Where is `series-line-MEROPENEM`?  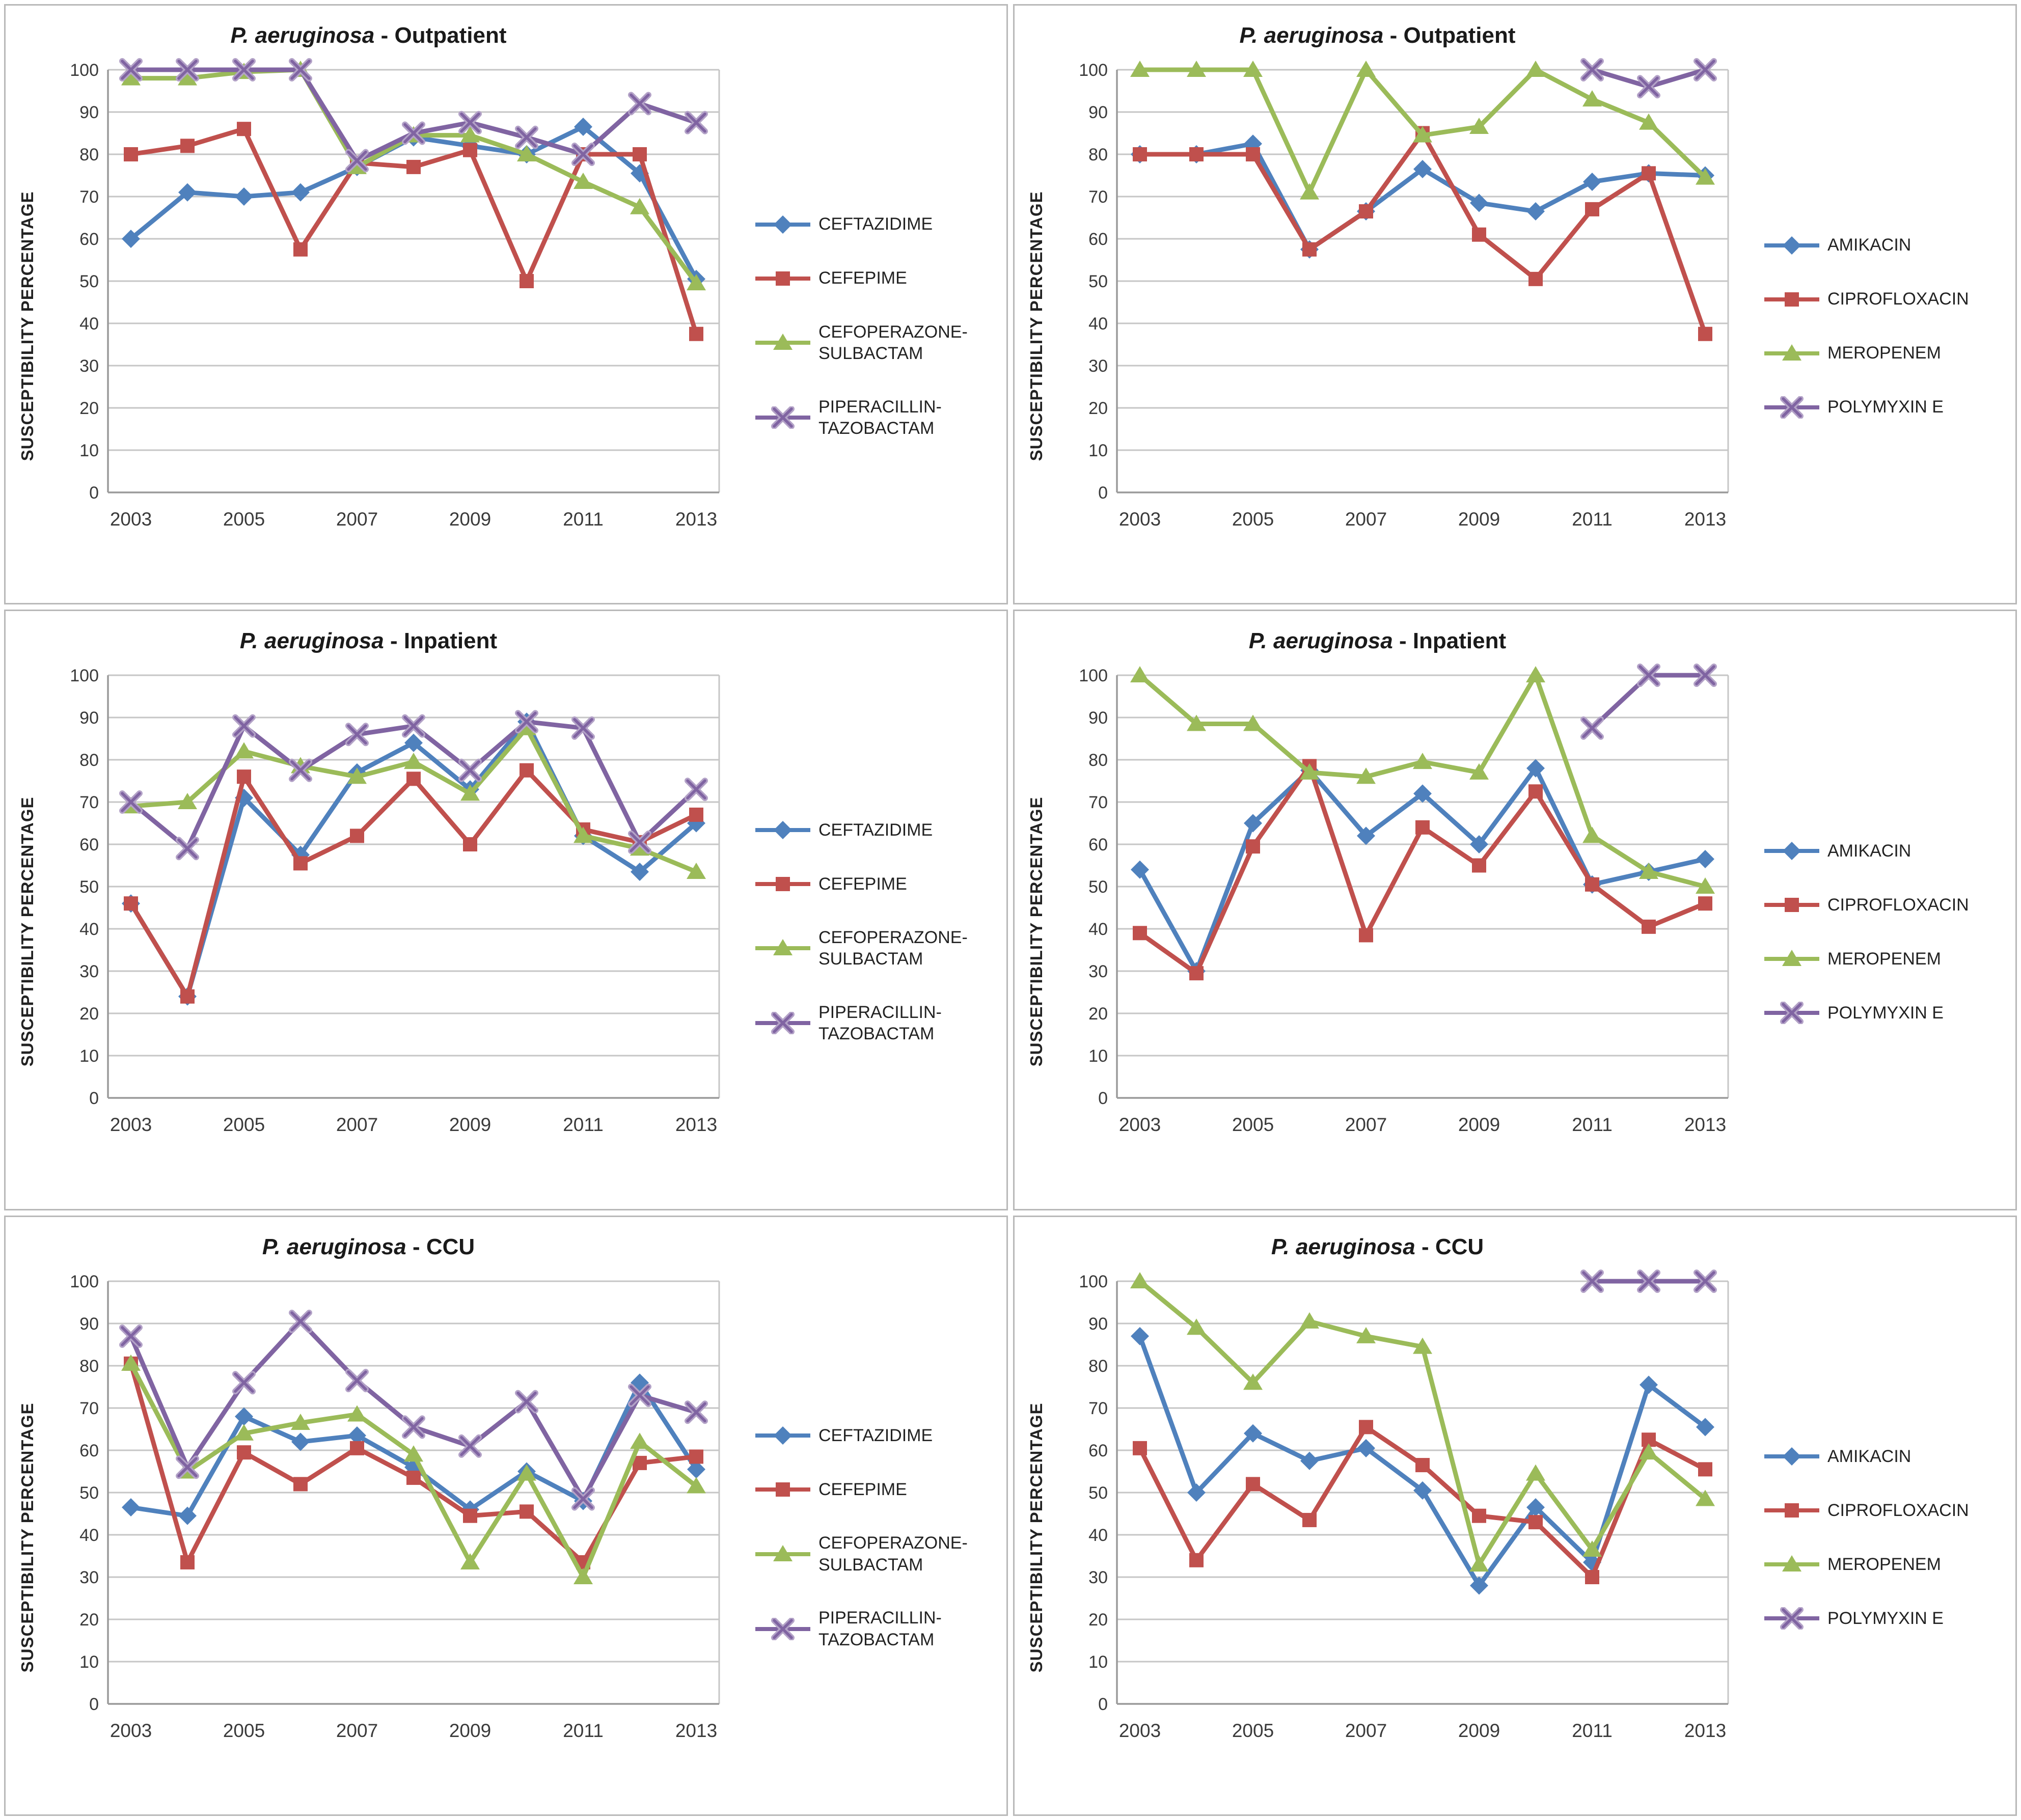
series-line-MEROPENEM is located at coordinates (1422, 781).